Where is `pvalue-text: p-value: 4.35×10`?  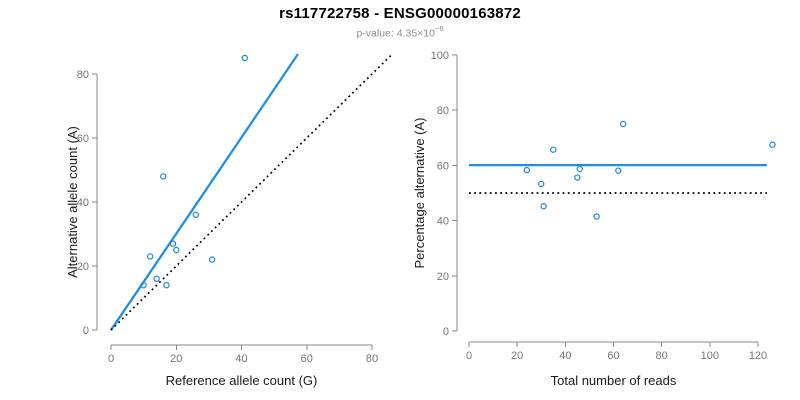 pvalue-text: p-value: 4.35×10 is located at coordinates (395, 33).